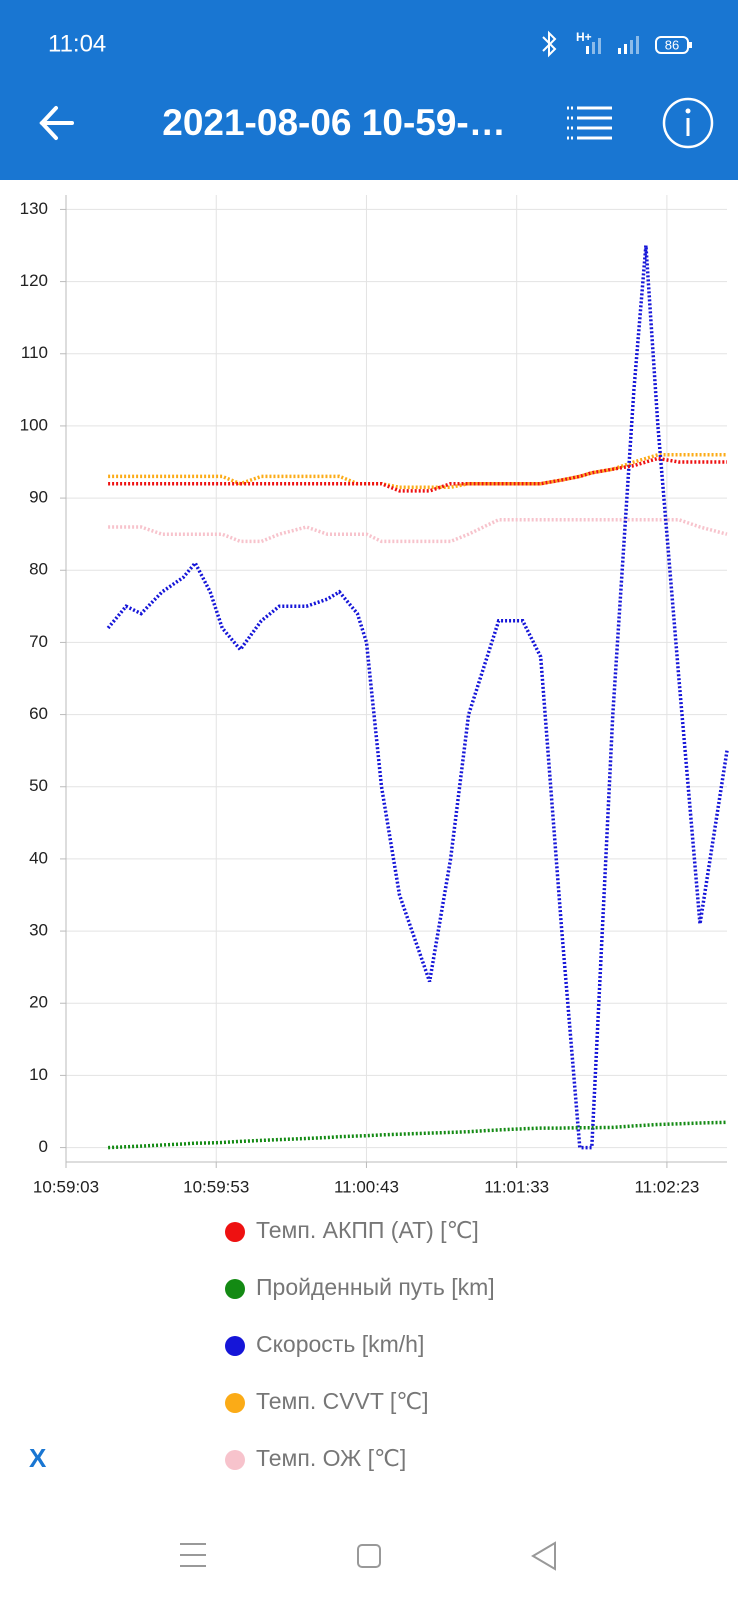 This screenshot has width=738, height=1600. What do you see at coordinates (543, 1556) in the screenshot?
I see `nav-back` at bounding box center [543, 1556].